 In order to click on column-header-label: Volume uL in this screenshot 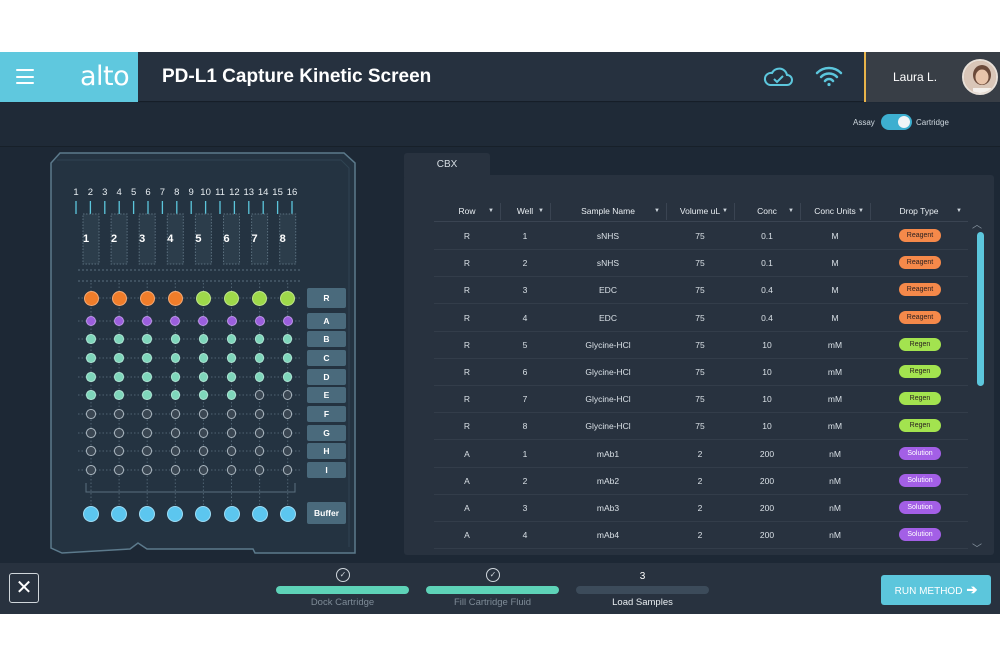, I will do `click(700, 211)`.